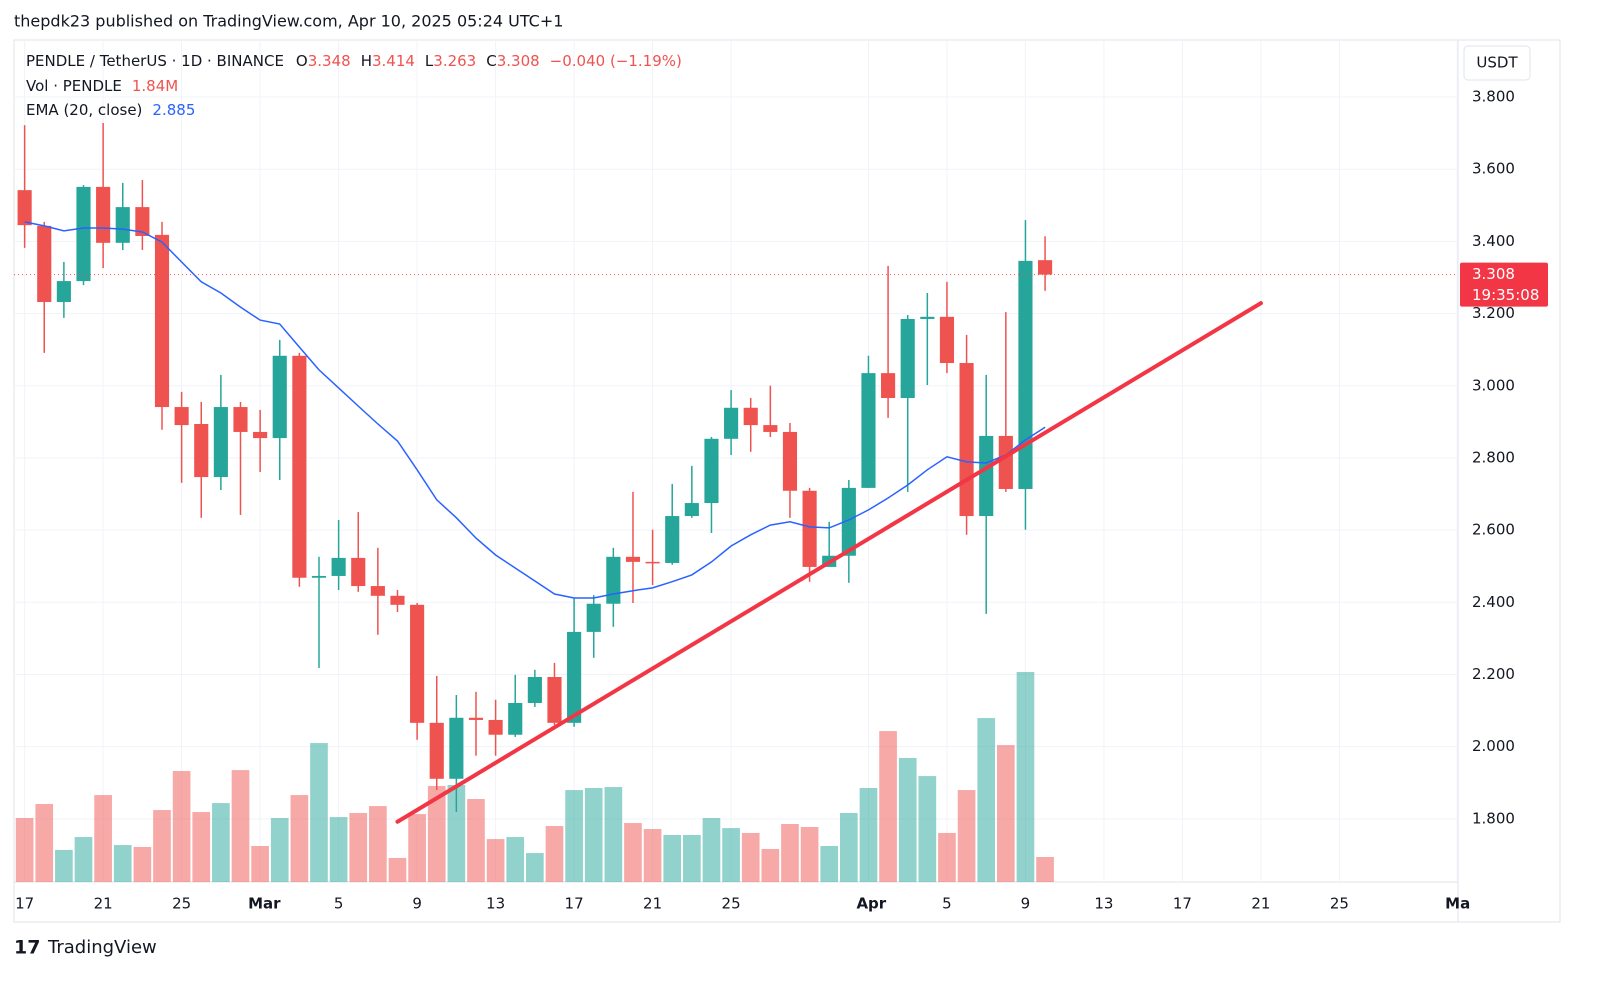  Describe the element at coordinates (264, 904) in the screenshot. I see `x-tick-label: Mar` at that location.